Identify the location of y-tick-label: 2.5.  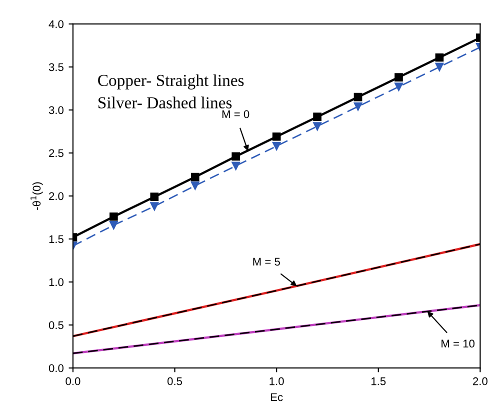
(56, 153).